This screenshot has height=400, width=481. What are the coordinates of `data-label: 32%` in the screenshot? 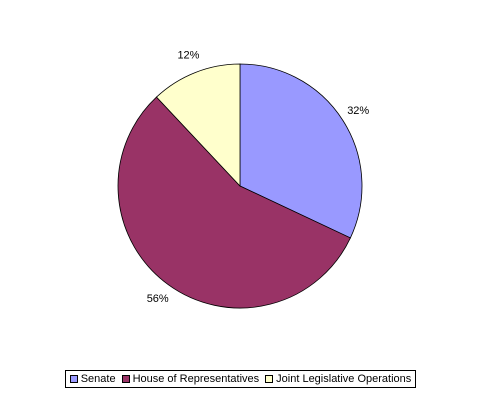 It's located at (358, 111).